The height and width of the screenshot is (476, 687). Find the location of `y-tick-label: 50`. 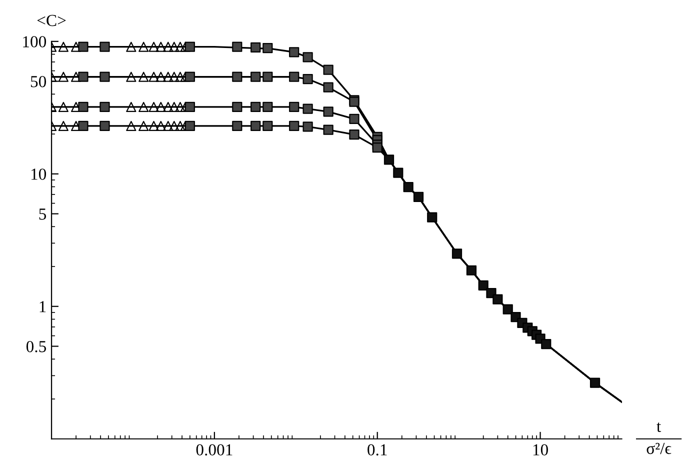

y-tick-label: 50 is located at coordinates (38, 82).